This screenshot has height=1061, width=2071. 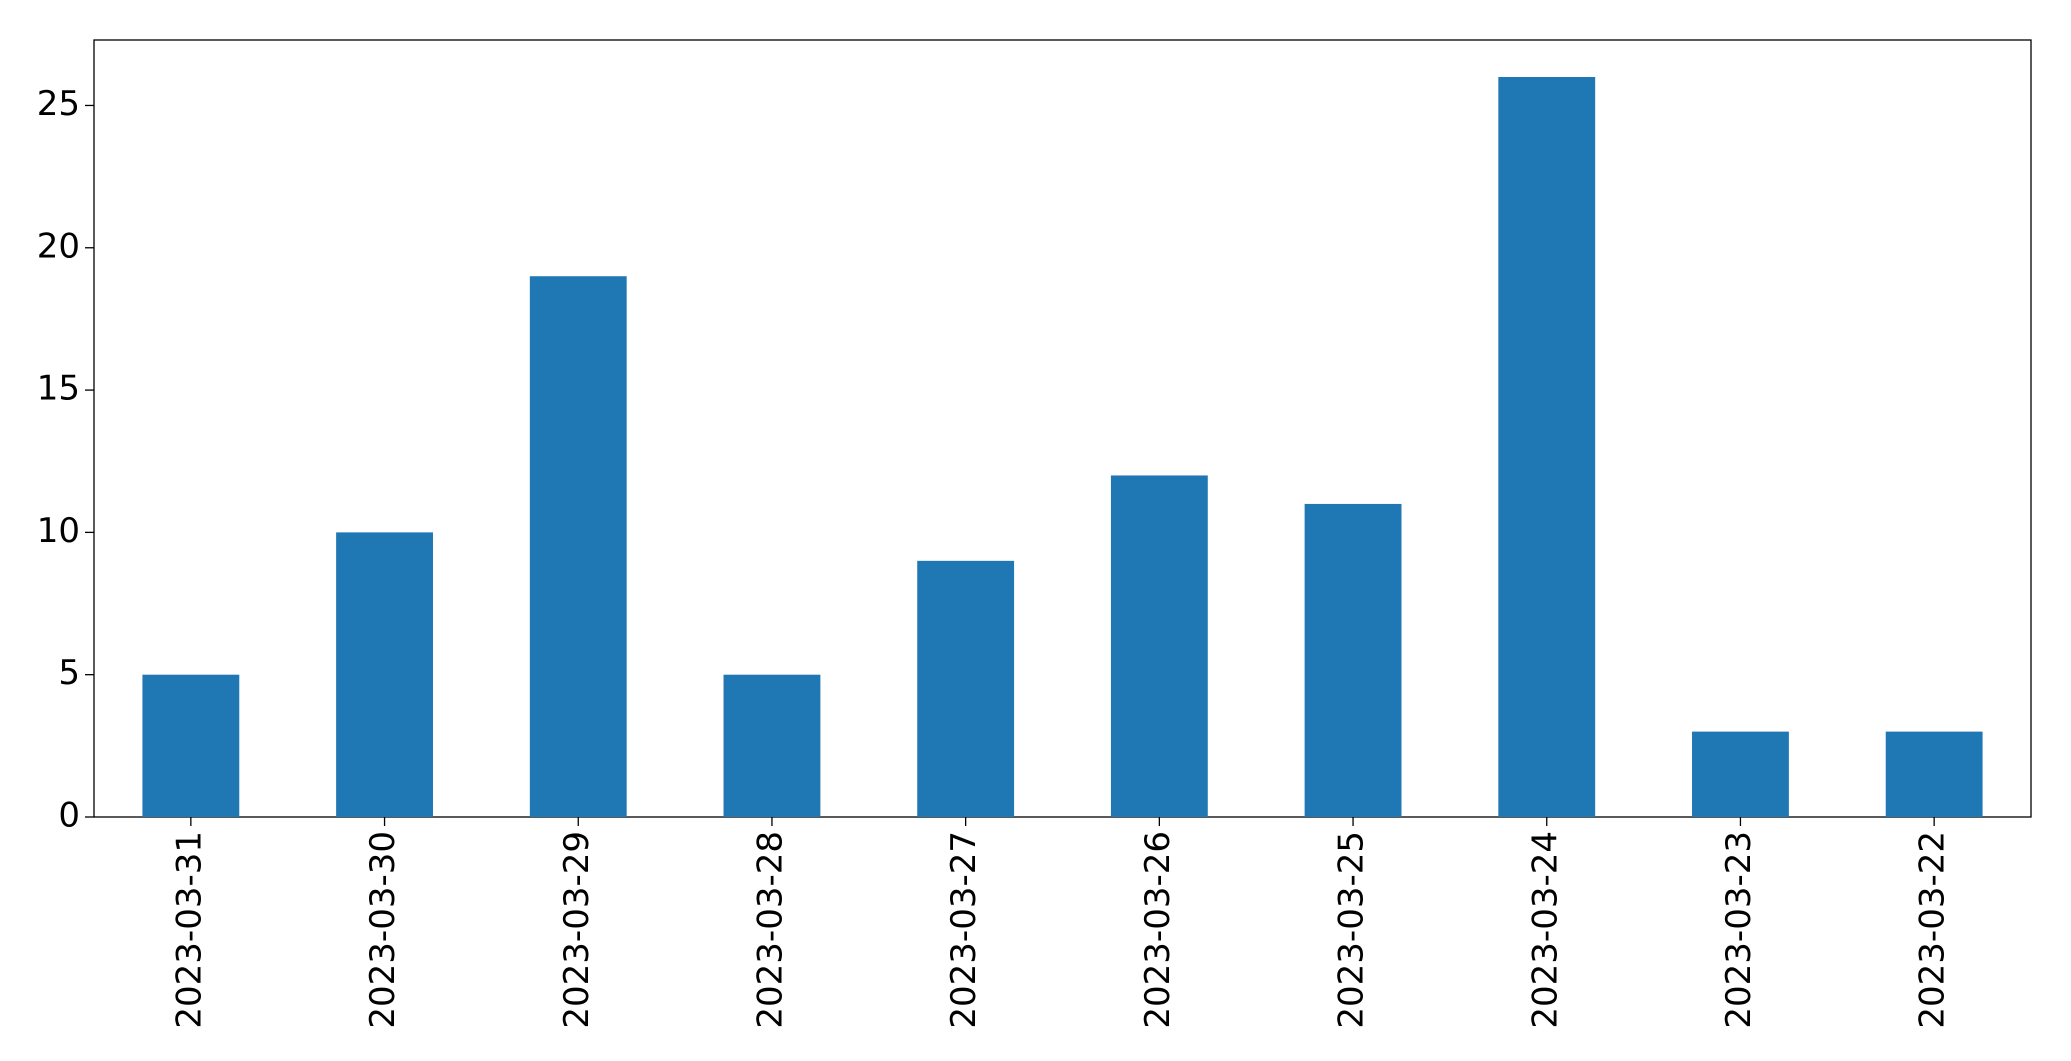 I want to click on x-tick-label: 2023-03-25, so click(x=1352, y=930).